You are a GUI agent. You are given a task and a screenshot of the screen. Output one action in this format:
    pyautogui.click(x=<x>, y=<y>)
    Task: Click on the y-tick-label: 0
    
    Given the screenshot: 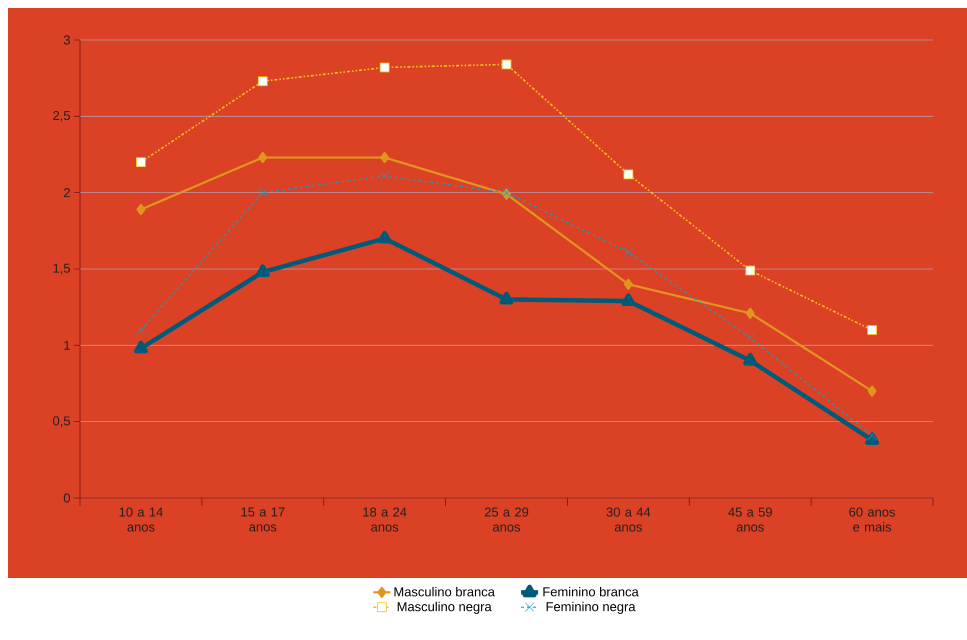 What is the action you would take?
    pyautogui.click(x=67, y=498)
    